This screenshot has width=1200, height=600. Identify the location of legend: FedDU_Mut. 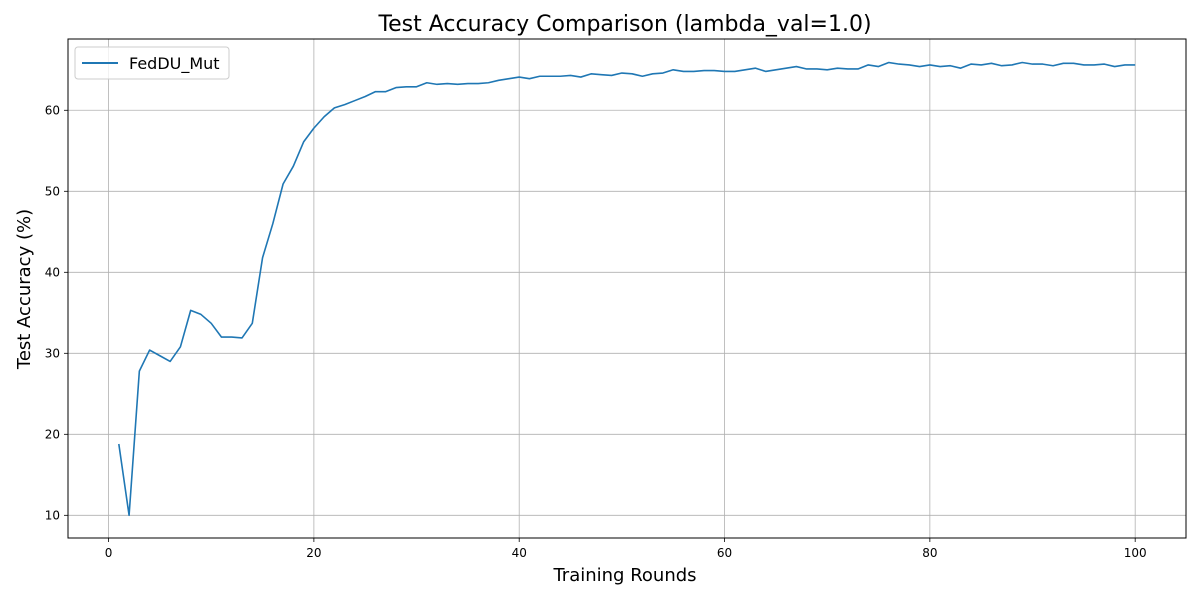
(152, 63).